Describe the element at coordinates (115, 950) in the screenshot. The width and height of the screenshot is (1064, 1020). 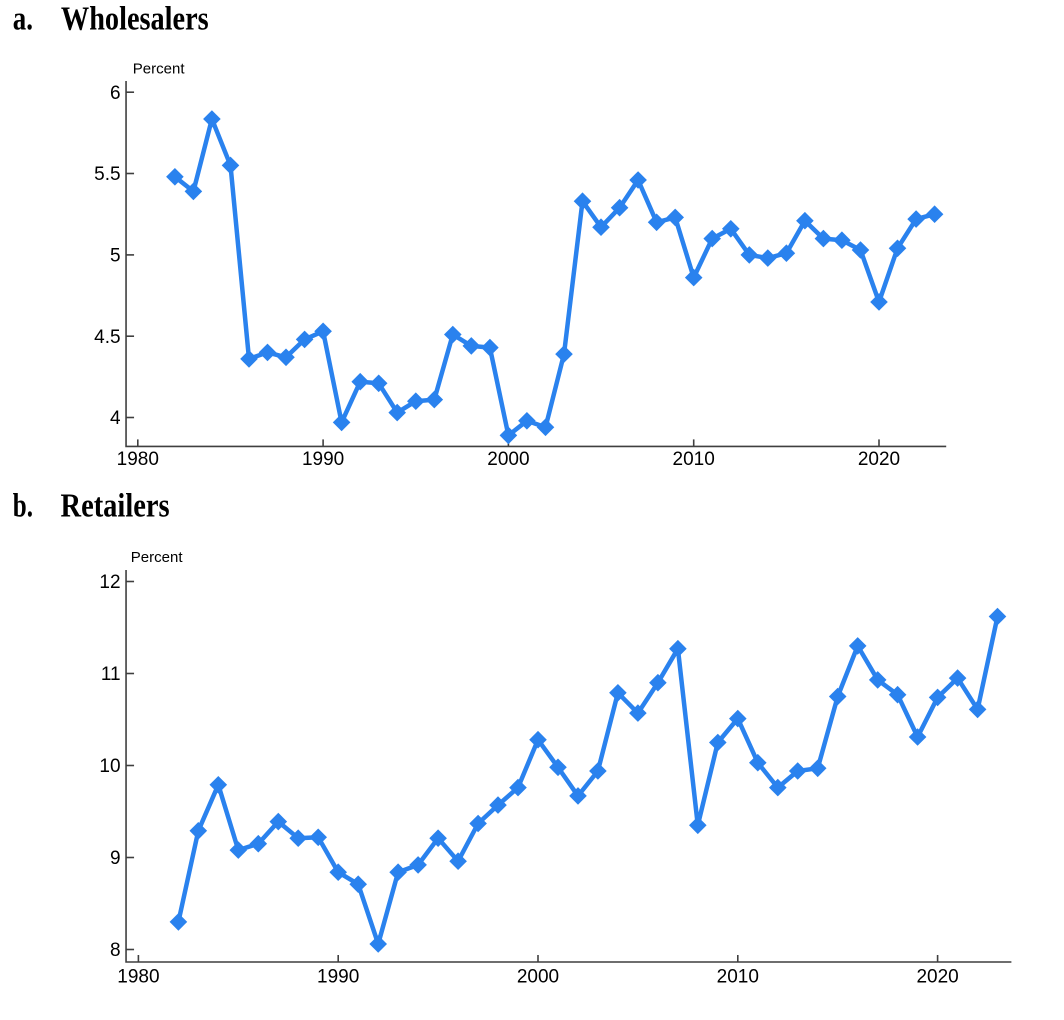
I see `svg-text: 8` at that location.